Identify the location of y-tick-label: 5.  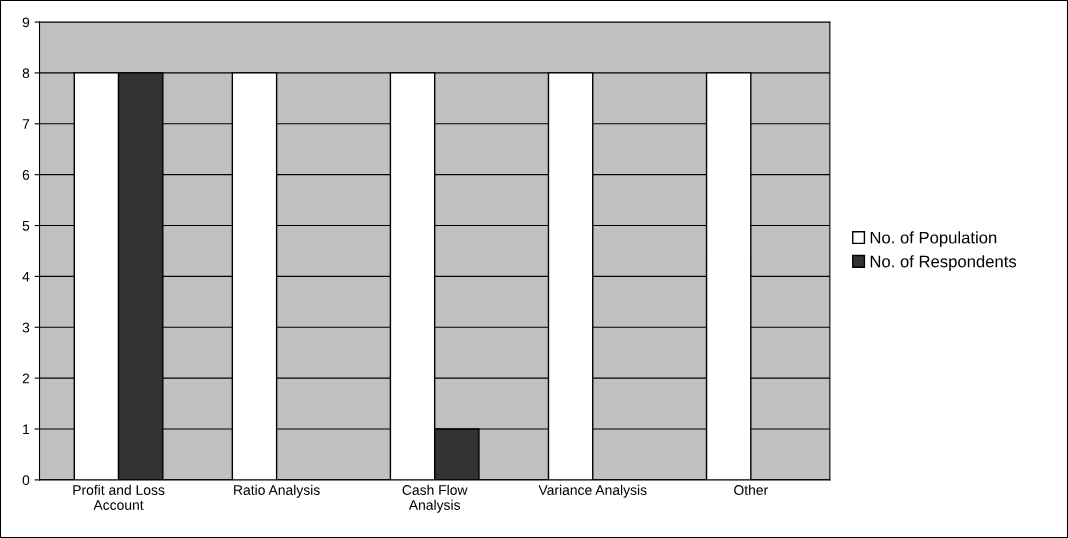
(26, 226).